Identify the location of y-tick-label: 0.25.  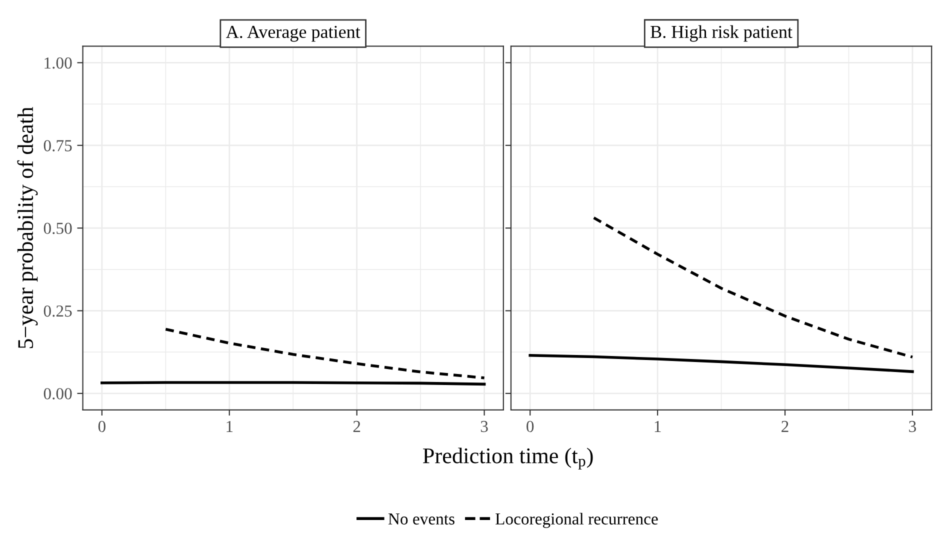
(58, 311).